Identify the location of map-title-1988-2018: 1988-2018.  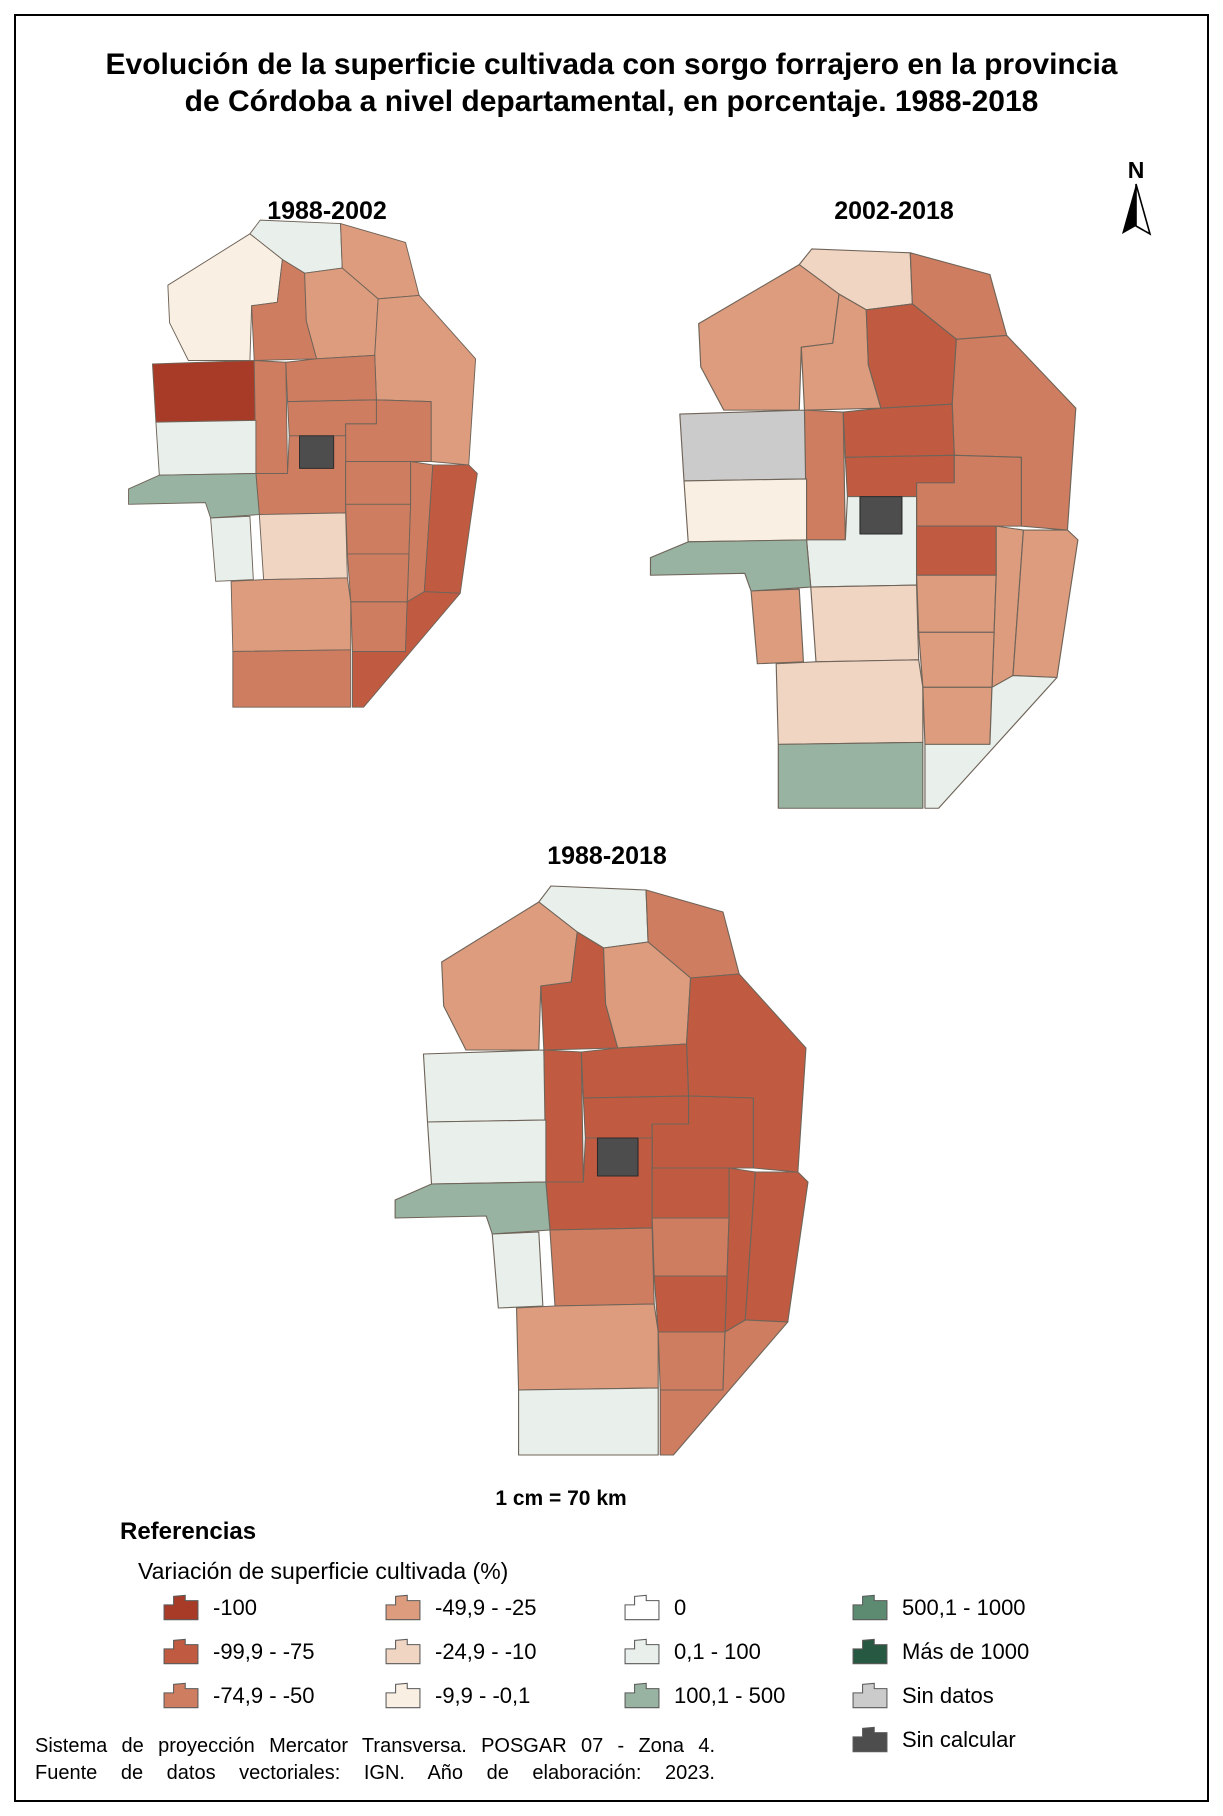
(607, 856).